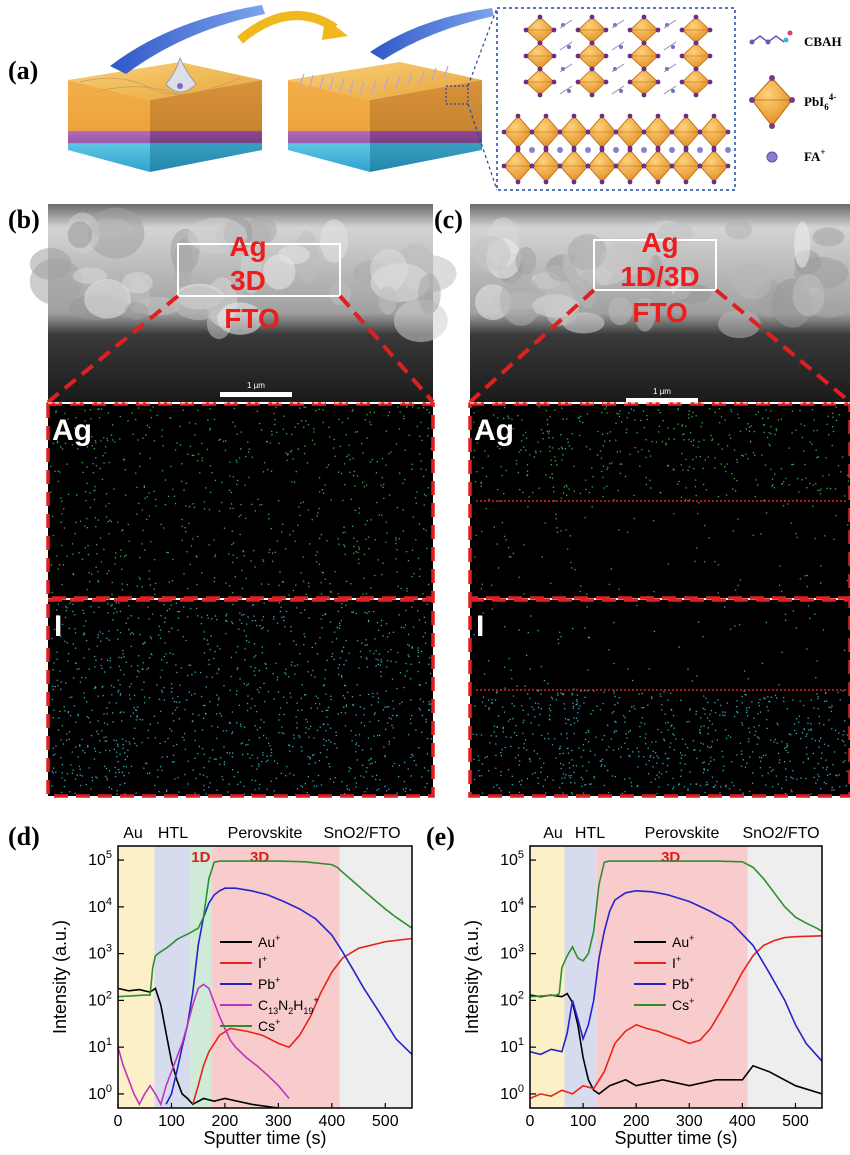  I want to click on sem-label-ag-c: Ag, so click(659, 242).